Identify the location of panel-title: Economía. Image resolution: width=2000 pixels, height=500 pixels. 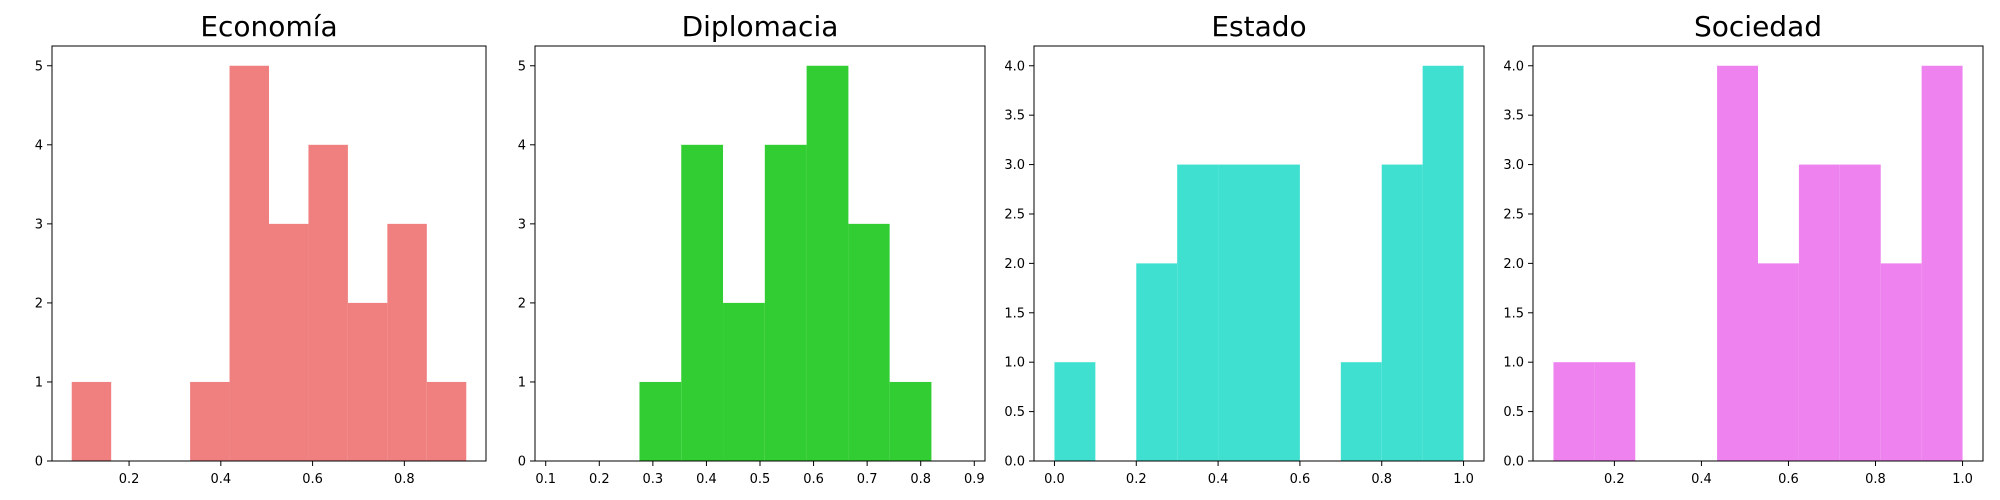
(268, 26).